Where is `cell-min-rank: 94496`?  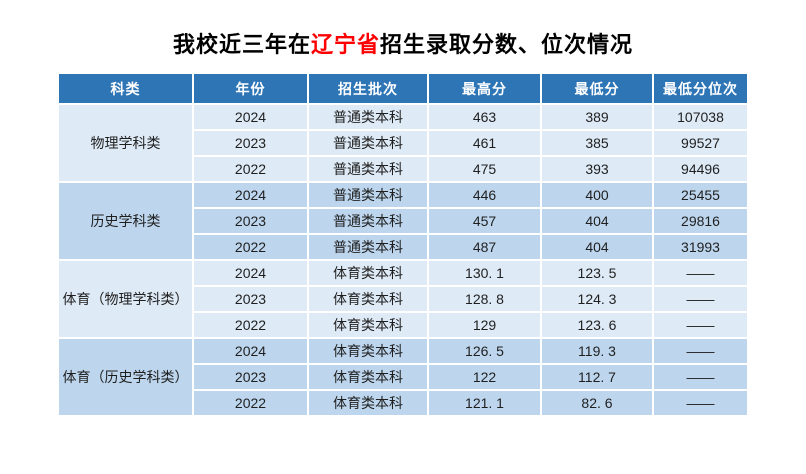
cell-min-rank: 94496 is located at coordinates (700, 169).